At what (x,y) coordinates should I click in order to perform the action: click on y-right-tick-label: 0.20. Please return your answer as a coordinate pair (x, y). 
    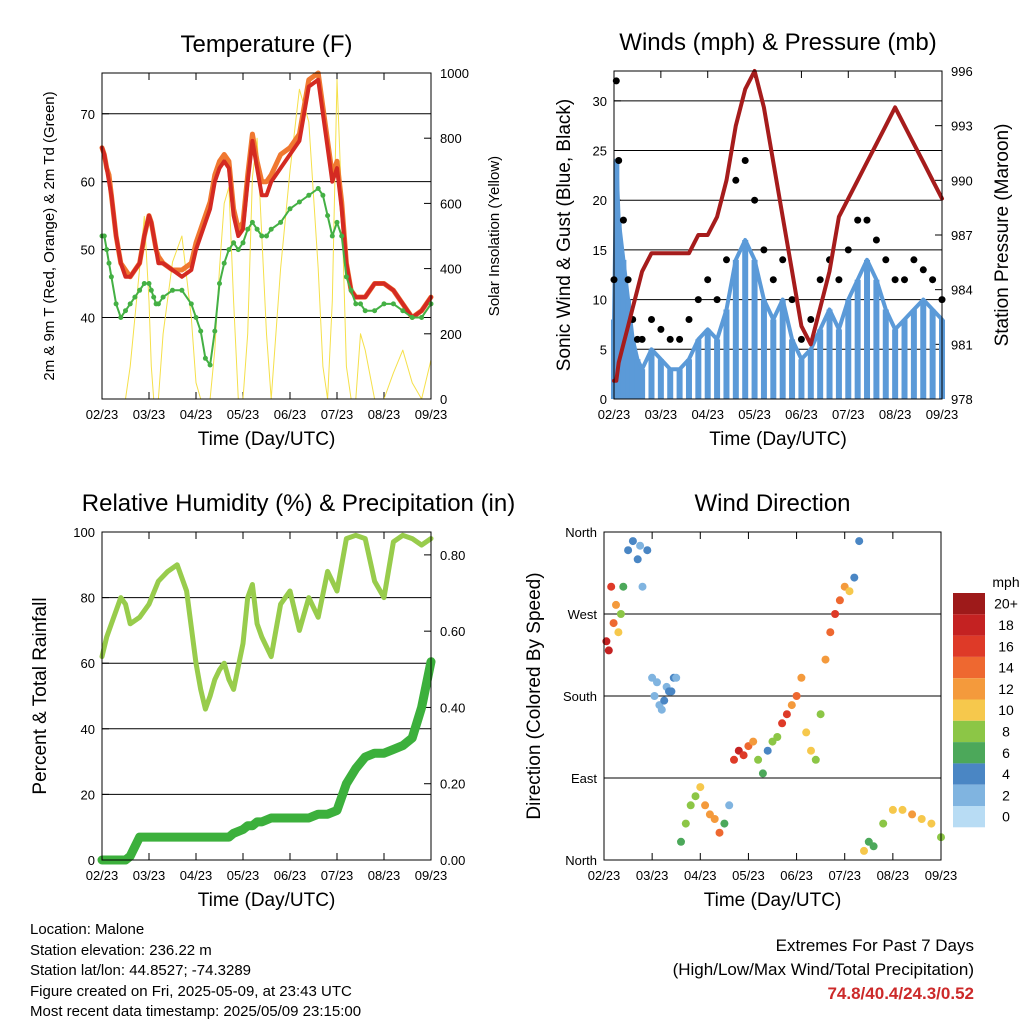
    Looking at the image, I should click on (452, 784).